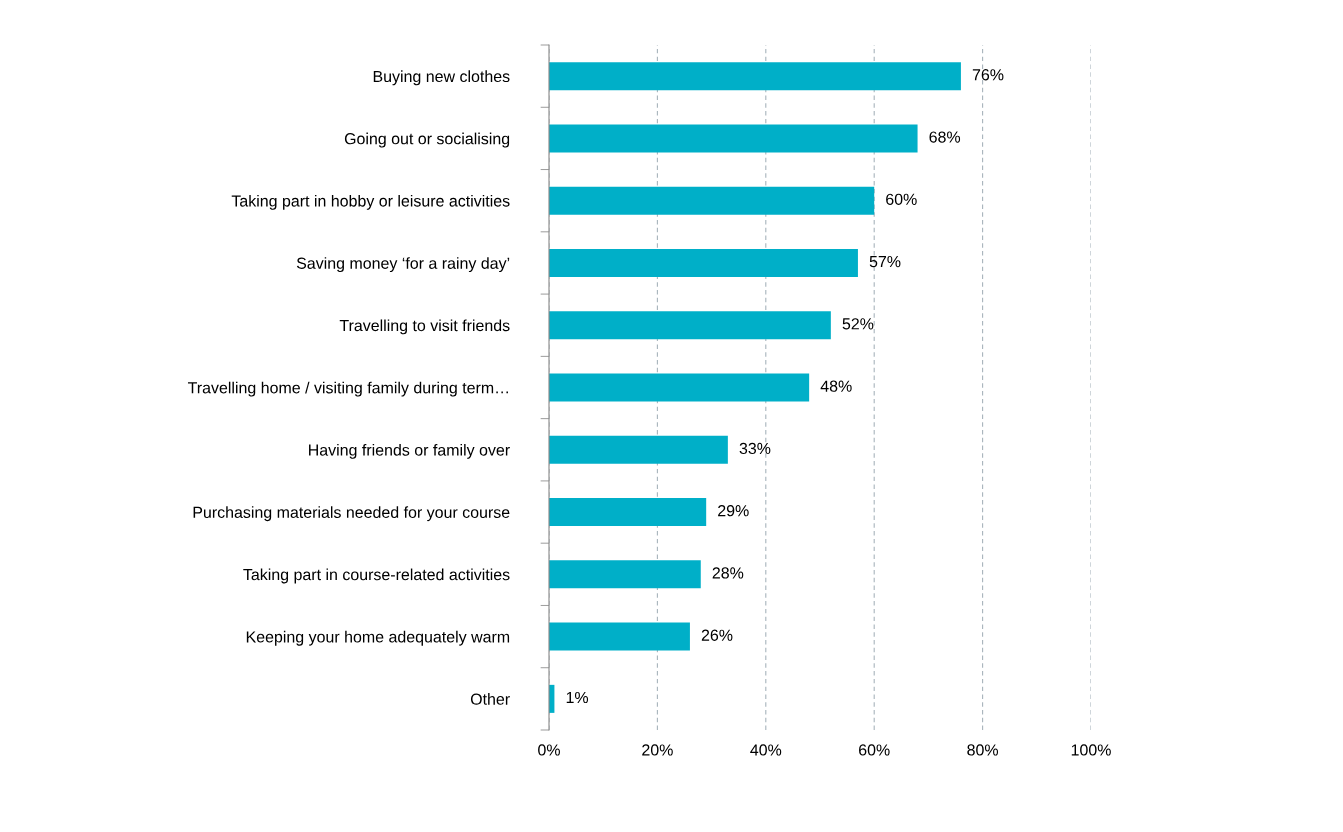 The width and height of the screenshot is (1343, 832). I want to click on x-tick-label: 0%, so click(549, 750).